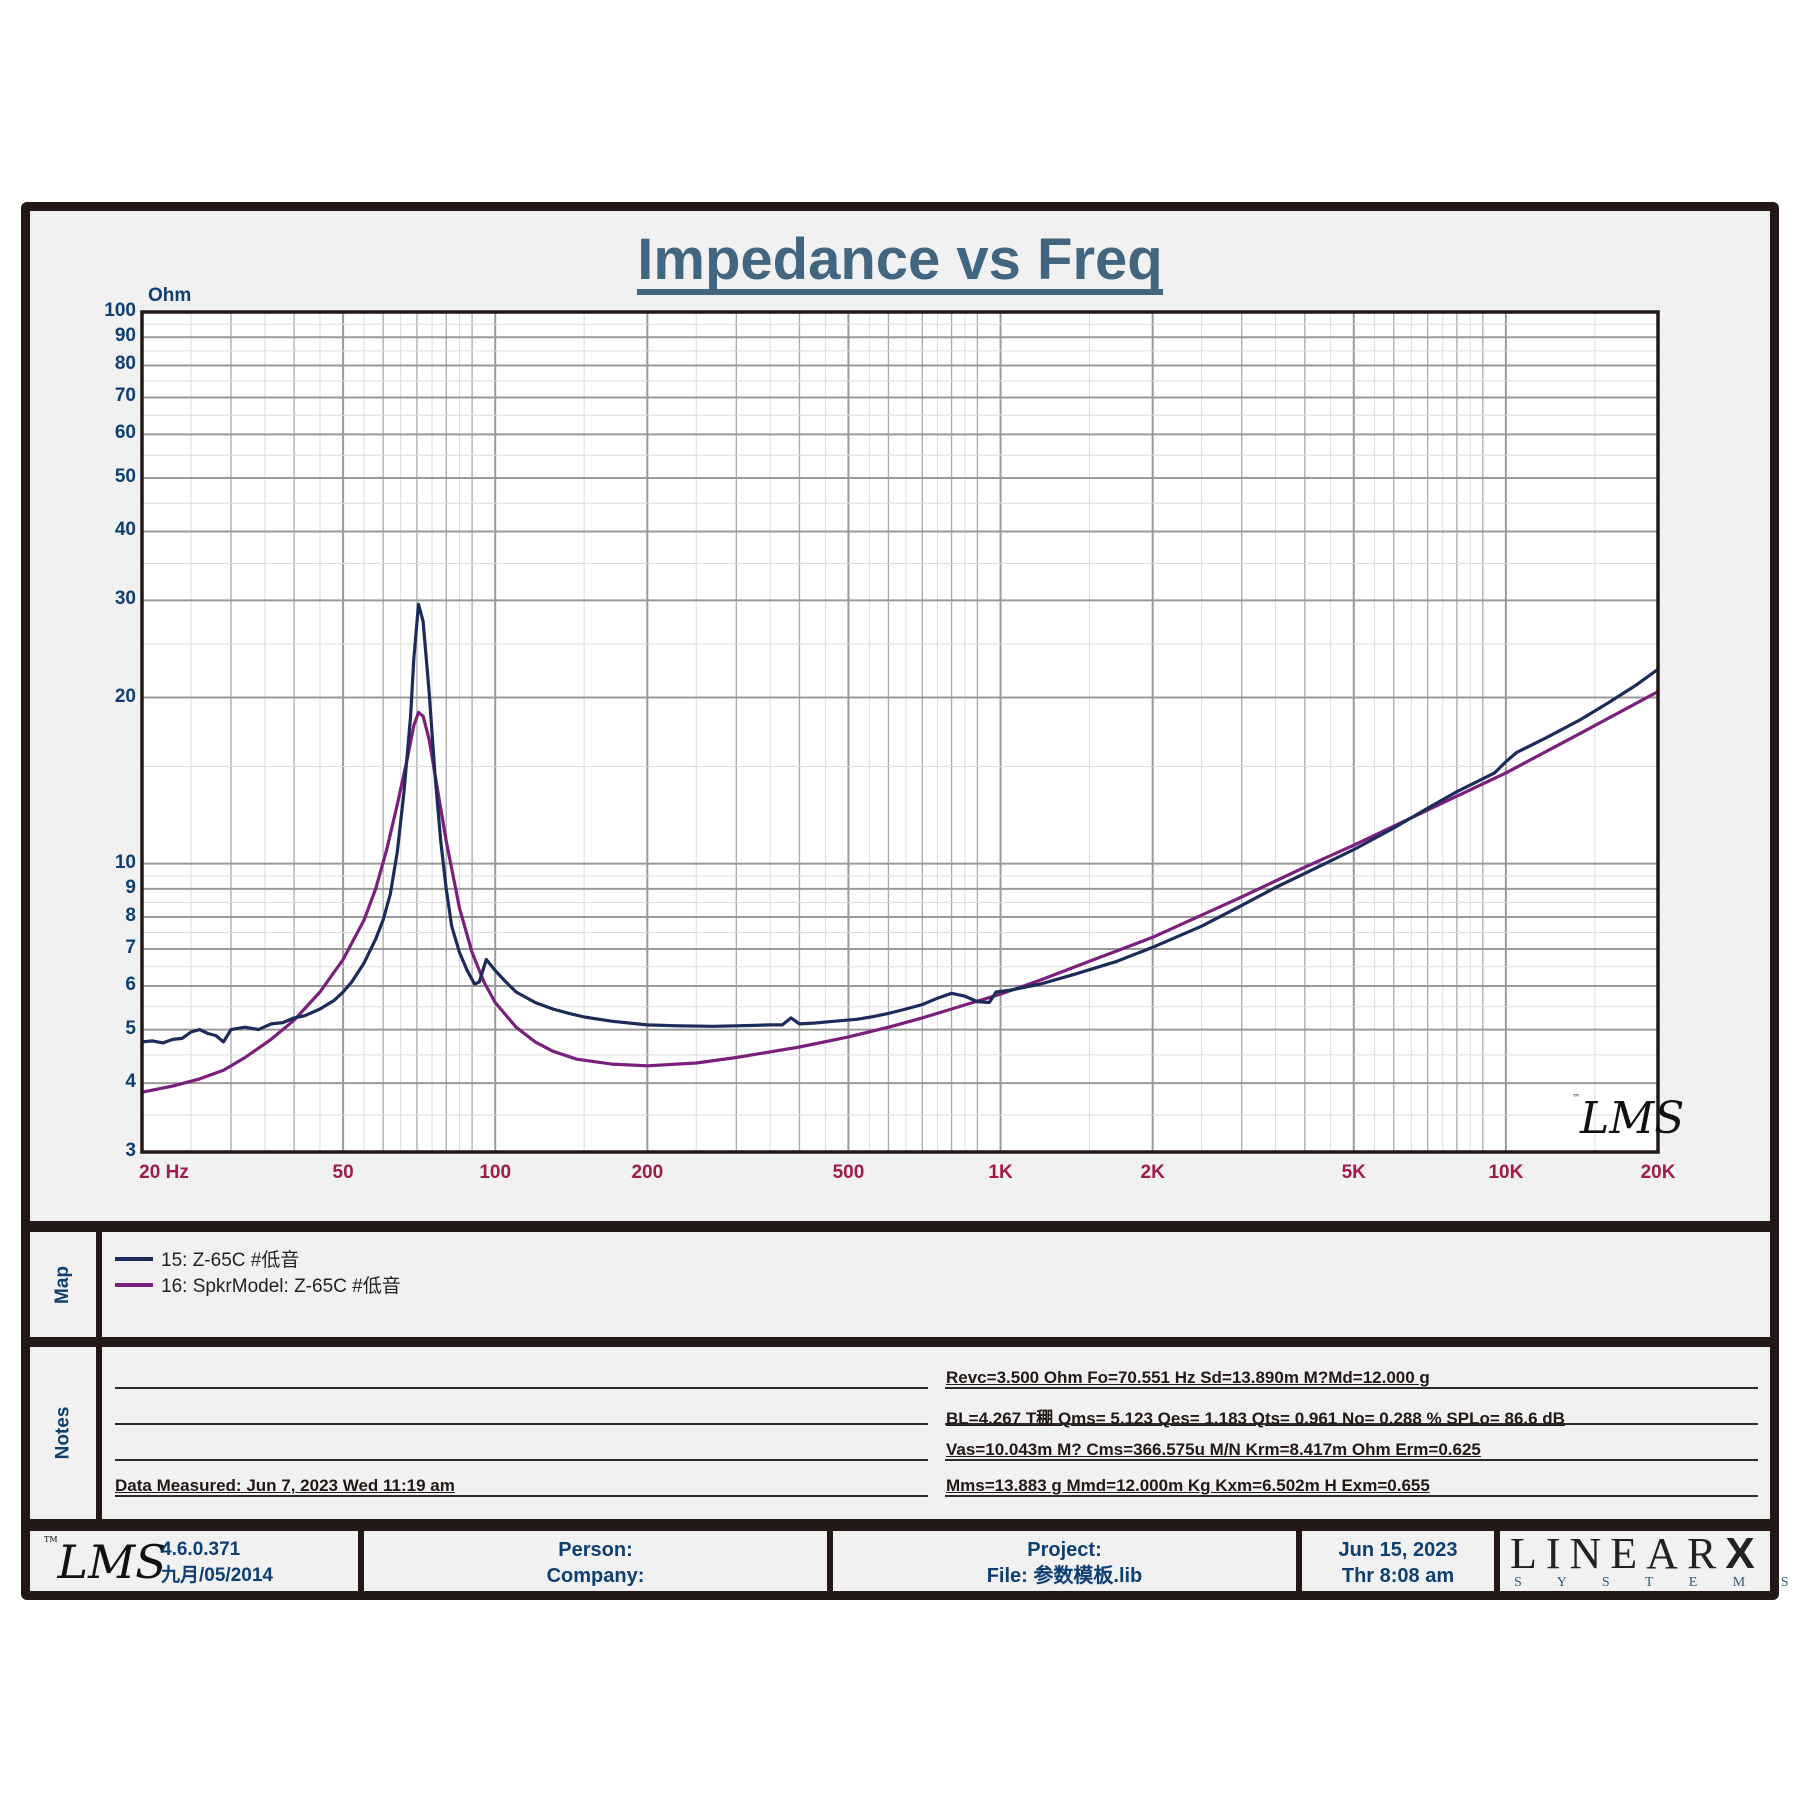 This screenshot has height=1800, width=1800. I want to click on footer-brand-cell: LINEARX S Y S T E M S, so click(1644, 1560).